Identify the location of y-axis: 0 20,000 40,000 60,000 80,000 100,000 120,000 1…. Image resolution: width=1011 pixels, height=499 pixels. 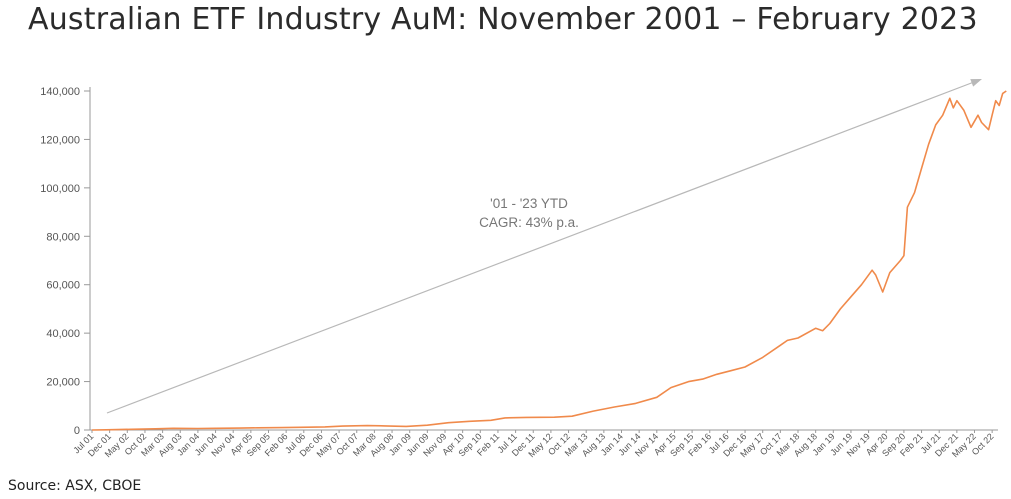
(65, 261).